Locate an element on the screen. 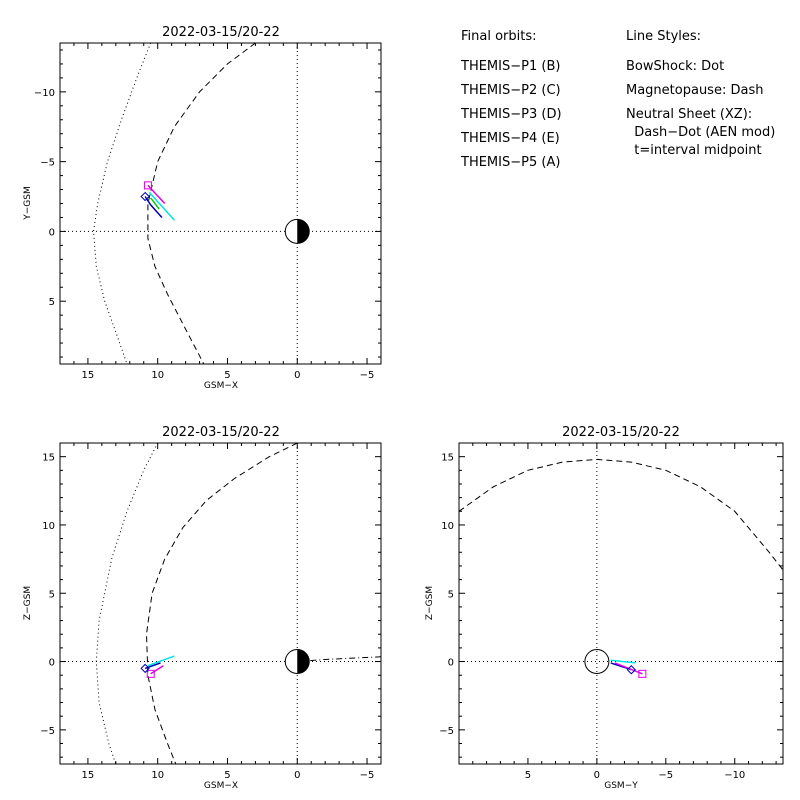  legend-orbit-p4: THEMIS−P4 (E) is located at coordinates (510, 138).